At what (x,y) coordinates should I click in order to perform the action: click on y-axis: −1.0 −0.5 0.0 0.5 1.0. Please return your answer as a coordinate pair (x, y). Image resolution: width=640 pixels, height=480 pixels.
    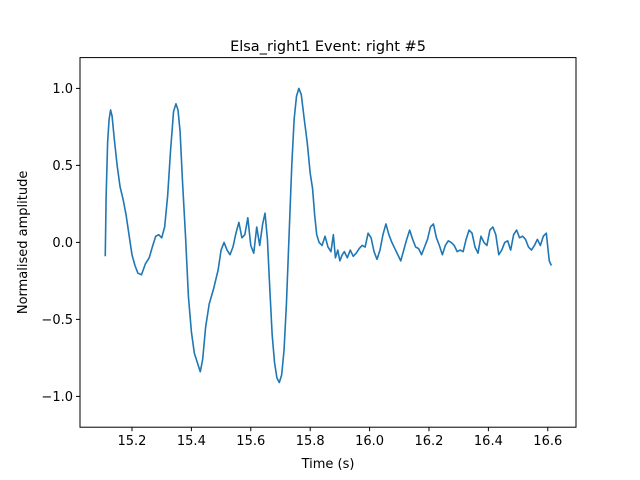
    Looking at the image, I should click on (60, 243).